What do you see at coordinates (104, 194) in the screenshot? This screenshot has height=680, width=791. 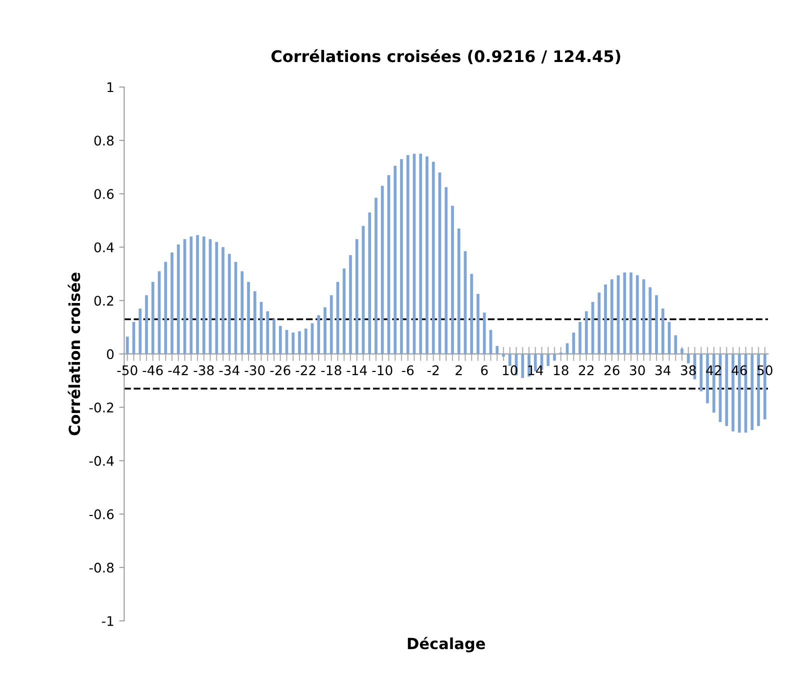 I see `y-tick-label: 0.6` at bounding box center [104, 194].